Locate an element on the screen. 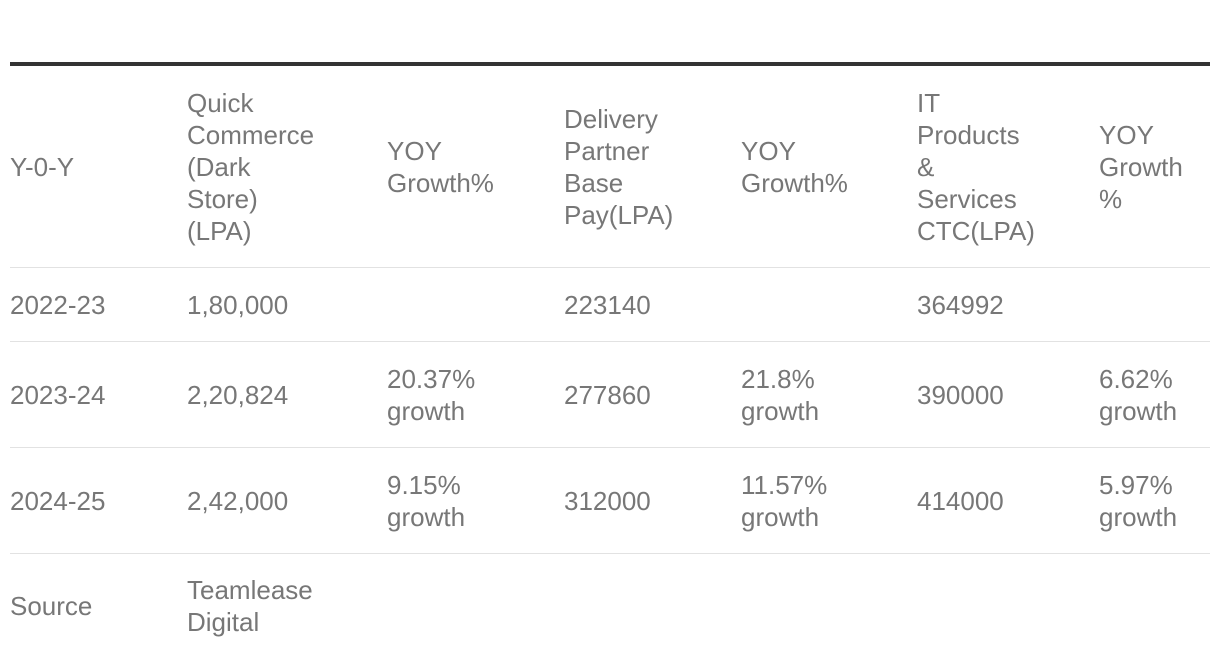  source-value: Teamlease Digital is located at coordinates (287, 605).